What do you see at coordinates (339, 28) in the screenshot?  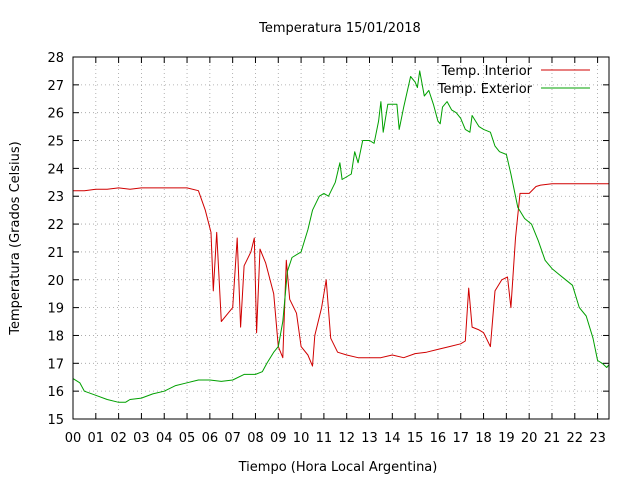 I see `chart-title: Temperatura 15/01/2018` at bounding box center [339, 28].